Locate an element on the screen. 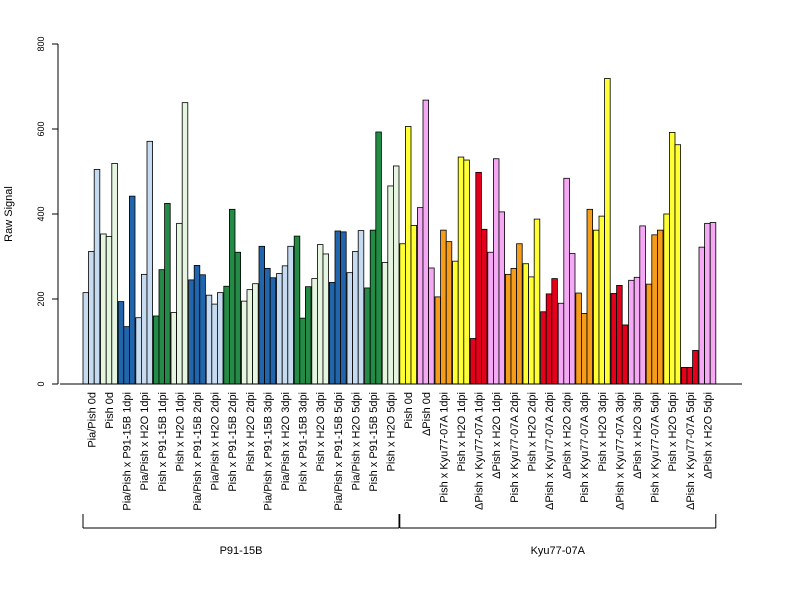 The height and width of the screenshot is (600, 800). category-label: Pia/Pish x H2O 5dpi is located at coordinates (356, 441).